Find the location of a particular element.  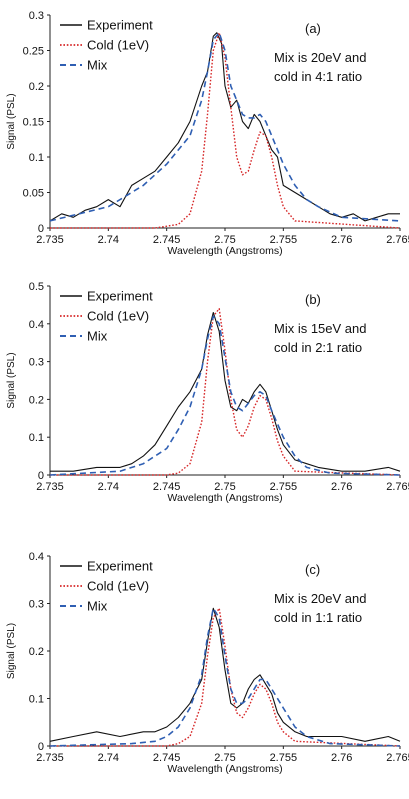

panel-label: (a) is located at coordinates (313, 28).